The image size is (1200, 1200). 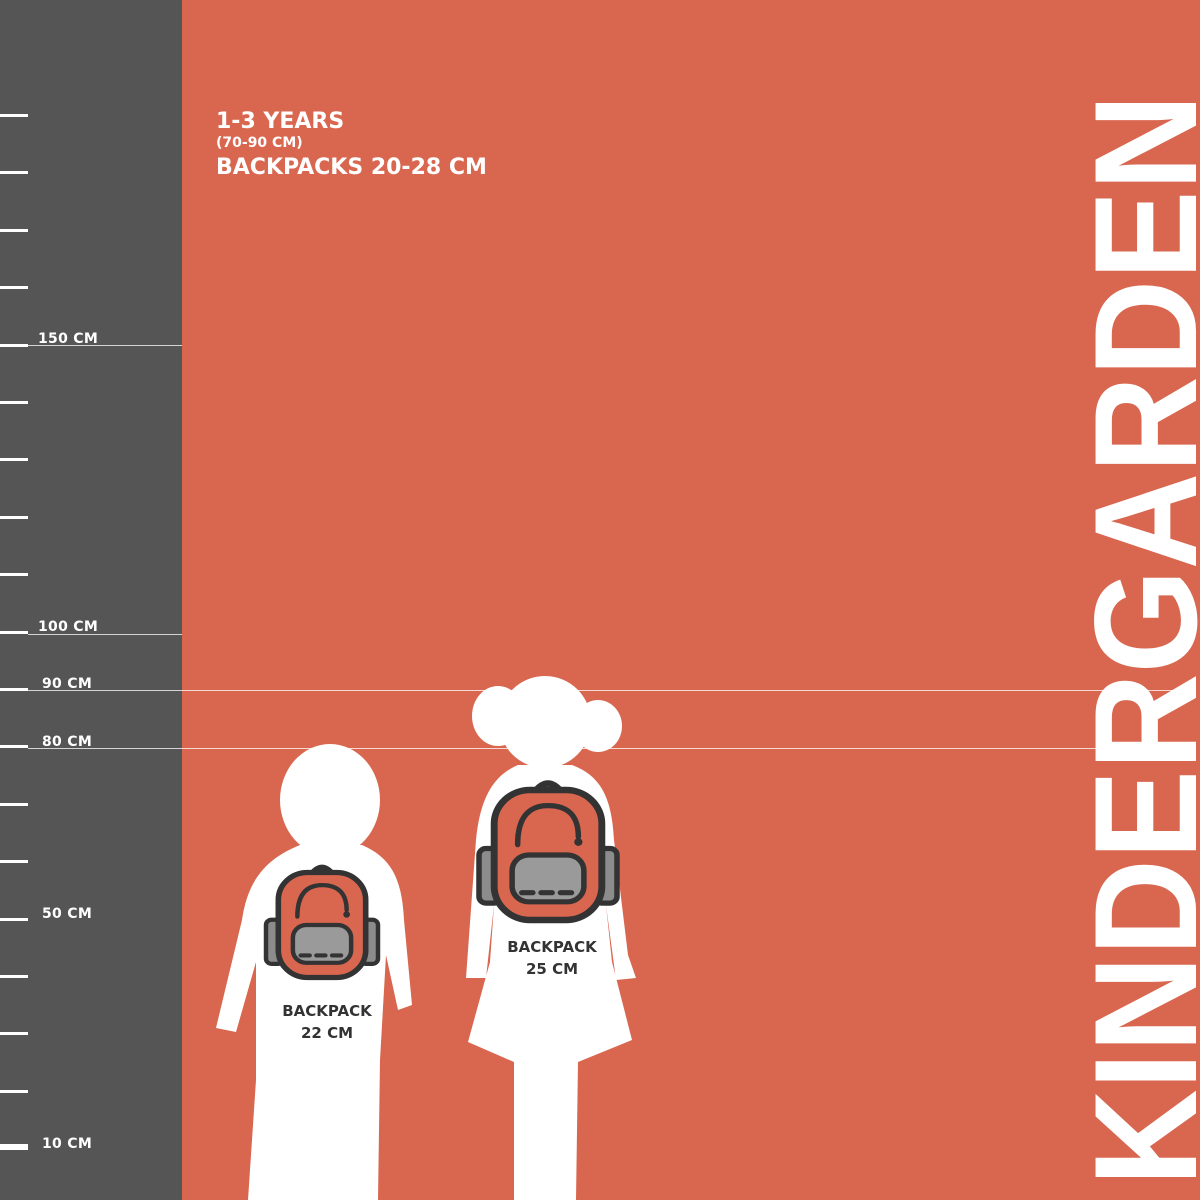 I want to click on boy-backpack-label-title: BACKPACK, so click(x=327, y=1011).